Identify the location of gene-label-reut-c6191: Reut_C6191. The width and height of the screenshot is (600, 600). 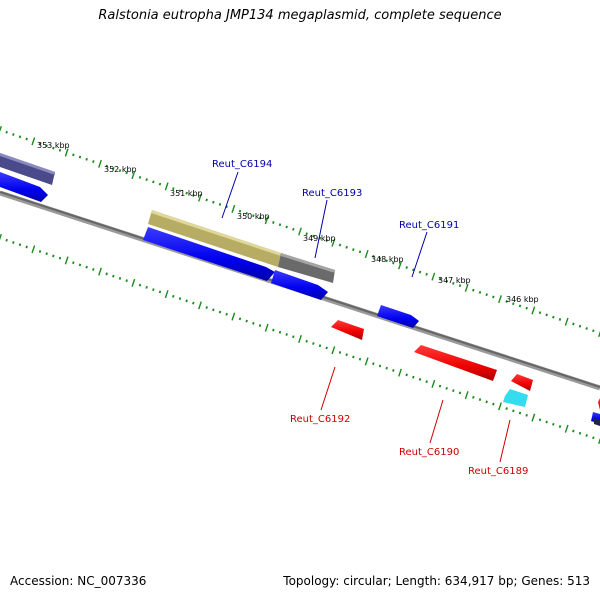
(429, 225).